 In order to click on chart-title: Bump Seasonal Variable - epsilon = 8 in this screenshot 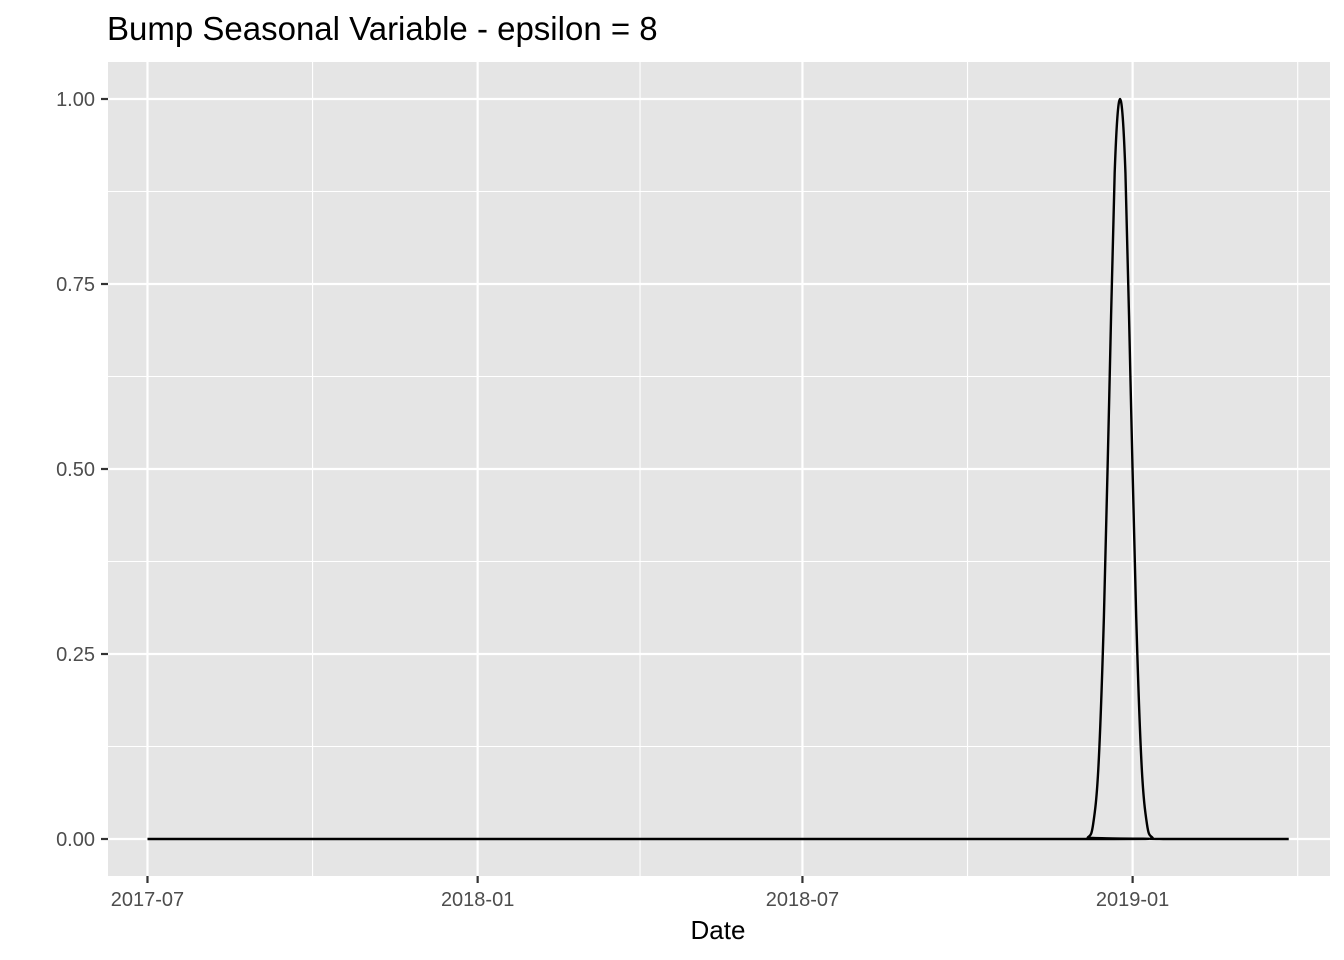, I will do `click(382, 28)`.